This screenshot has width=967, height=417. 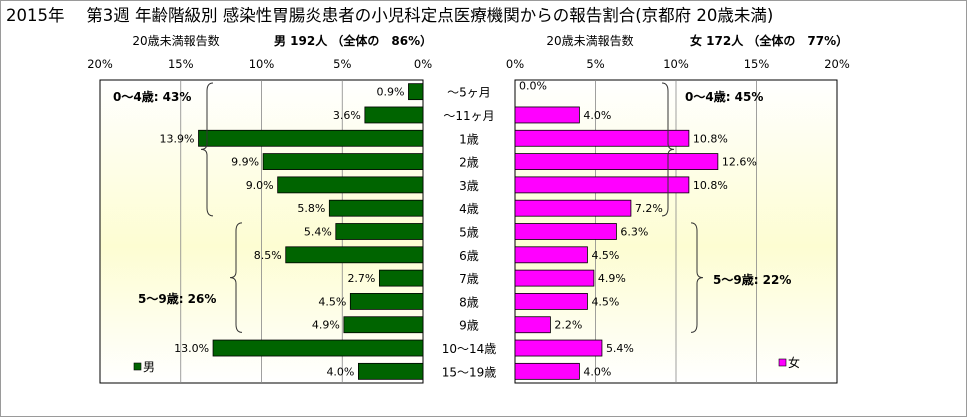 I want to click on female-5-9-annotation: 5～9歳: 22%, so click(x=752, y=279).